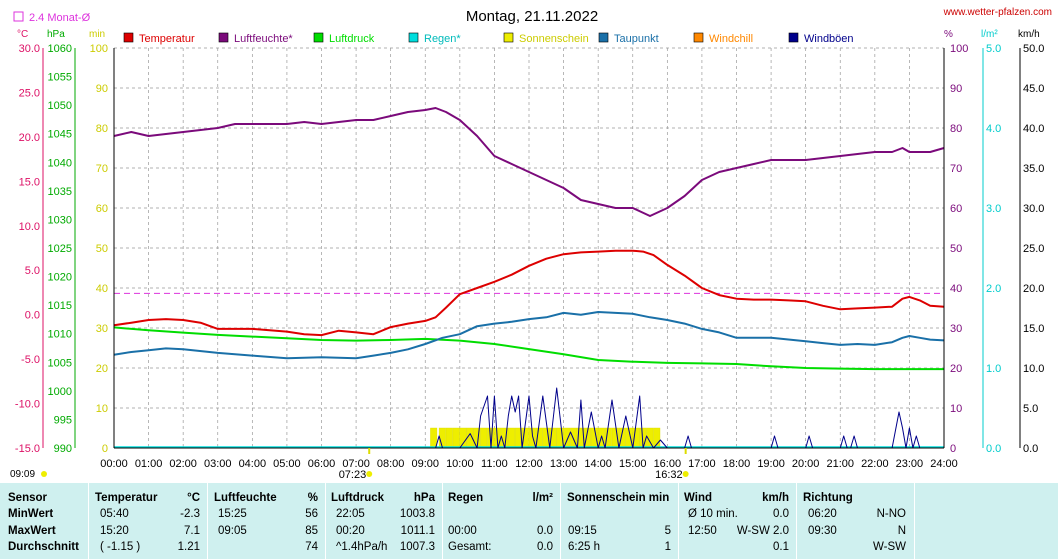 Image resolution: width=1058 pixels, height=559 pixels. I want to click on wind-axis-tick: 10.0, so click(1033, 369).